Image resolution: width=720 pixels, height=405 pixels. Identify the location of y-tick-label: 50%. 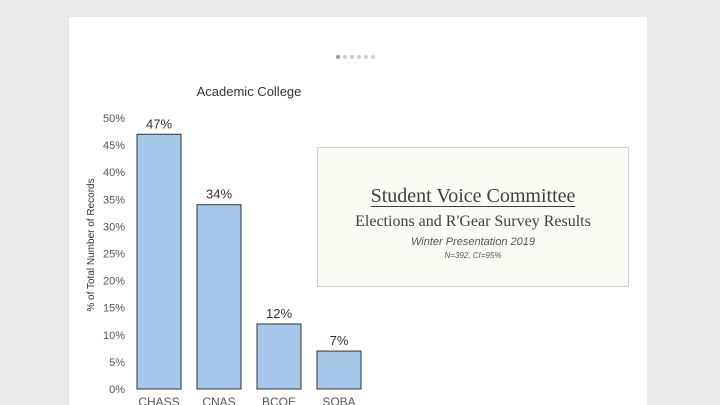
(114, 119).